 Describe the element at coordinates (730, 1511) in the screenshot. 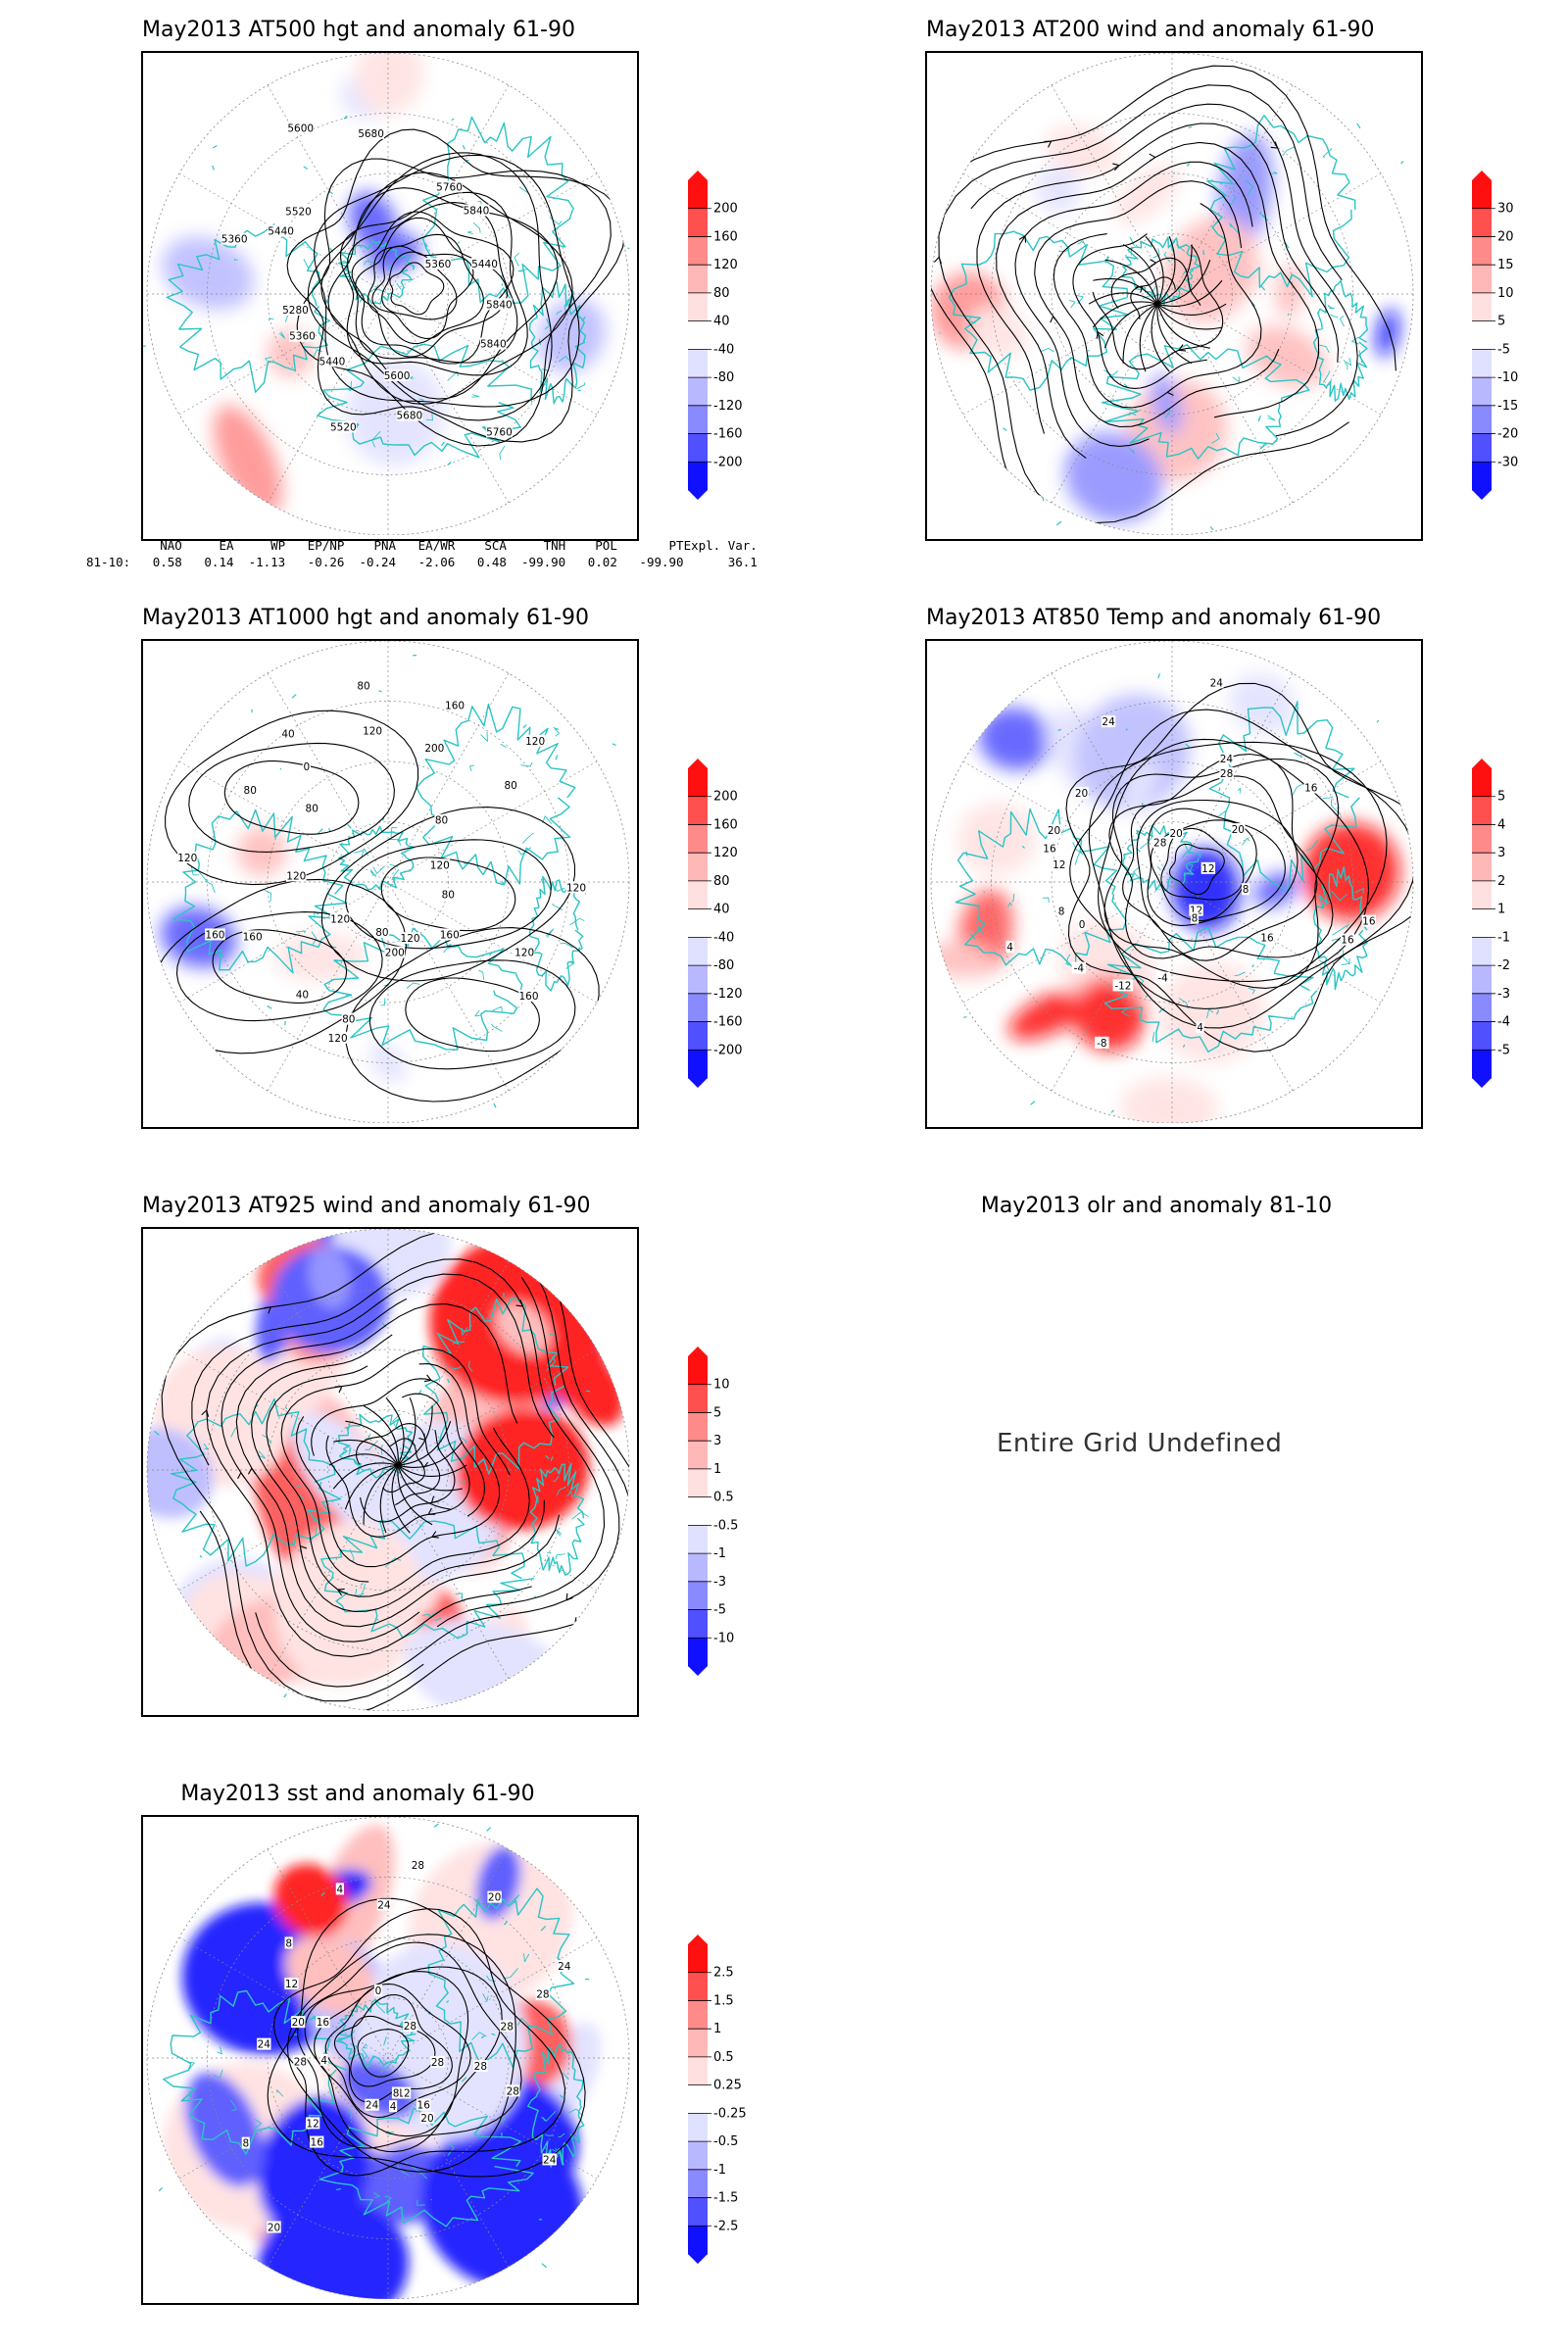

I see `colorbar-at925: 10 5 3 1 0.5 -0.5 -1 -3 -5 -10` at that location.